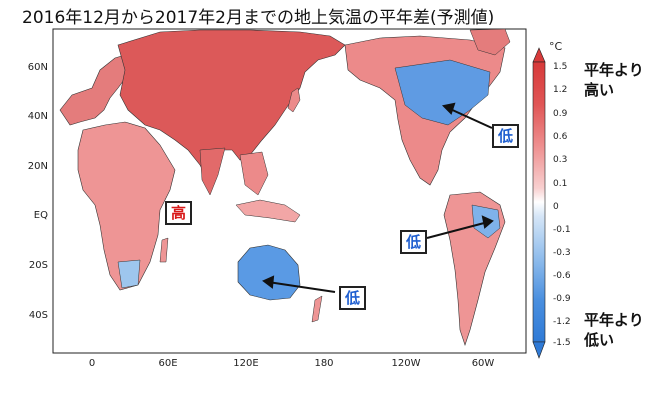 The height and width of the screenshot is (400, 650). What do you see at coordinates (599, 90) in the screenshot?
I see `legend-high-line2: 高い` at bounding box center [599, 90].